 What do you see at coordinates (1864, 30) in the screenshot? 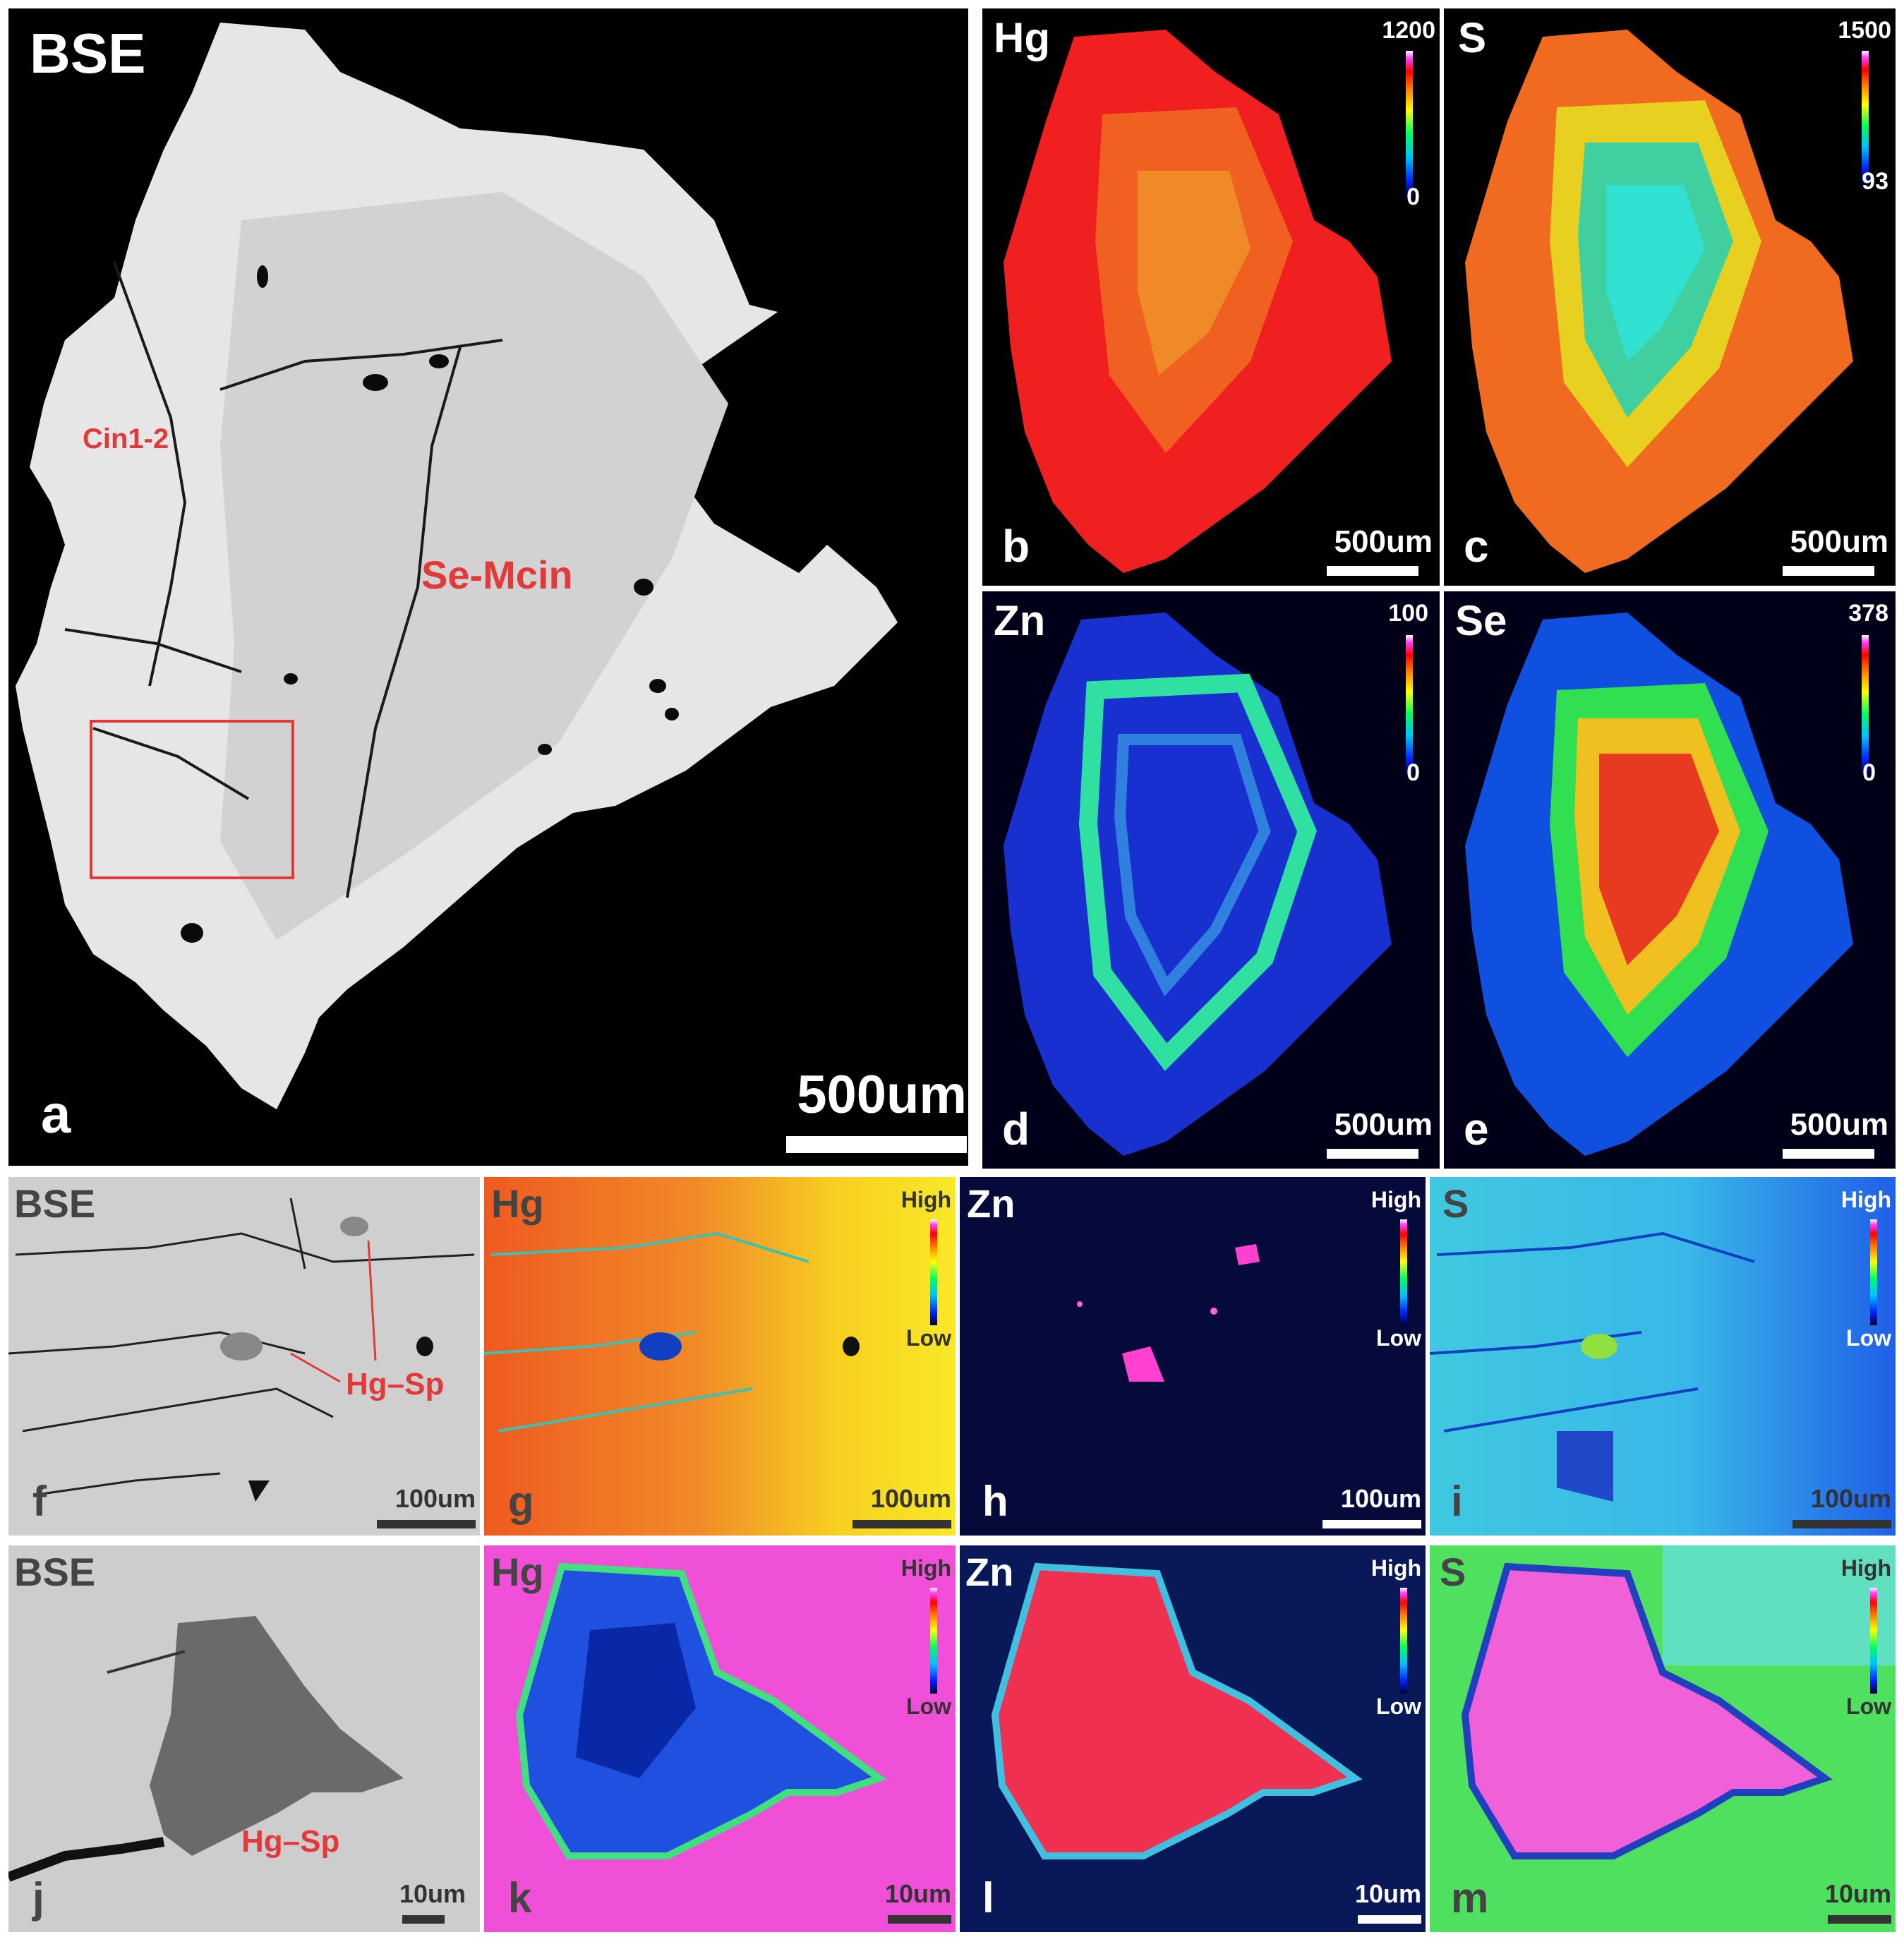
I see `colorbar-max: 1500` at bounding box center [1864, 30].